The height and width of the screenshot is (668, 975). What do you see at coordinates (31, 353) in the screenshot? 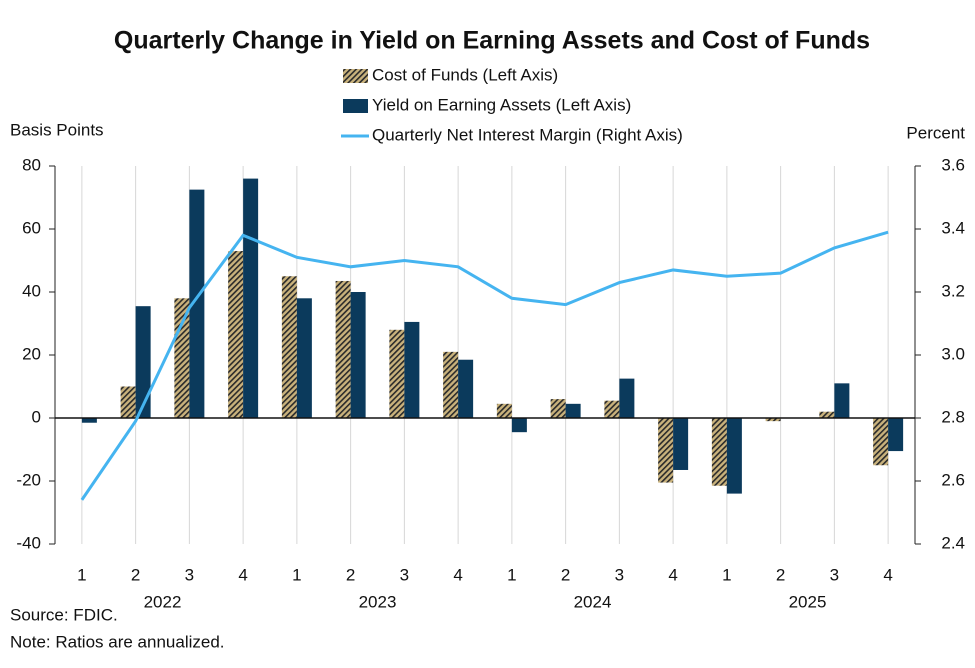
I see `y-tick-label: 20` at bounding box center [31, 353].